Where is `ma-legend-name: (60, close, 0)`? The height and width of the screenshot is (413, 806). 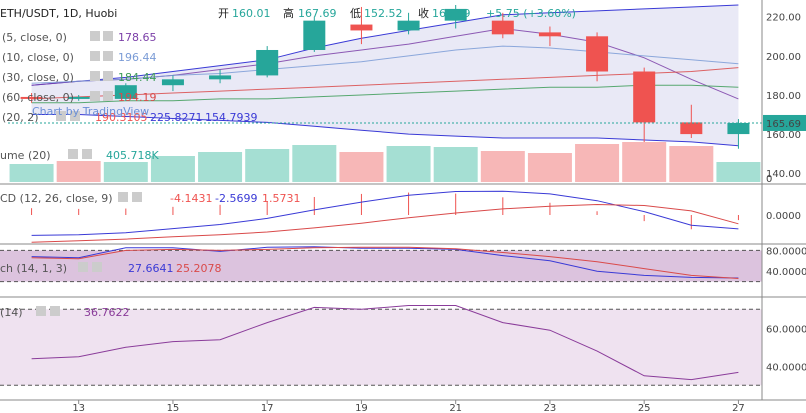 ma-legend-name: (60, close, 0) is located at coordinates (38, 97).